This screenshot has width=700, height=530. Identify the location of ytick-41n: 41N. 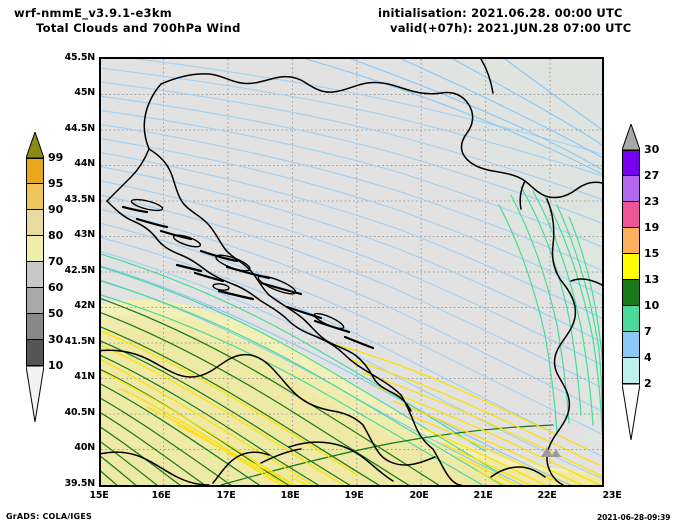
(84, 376).